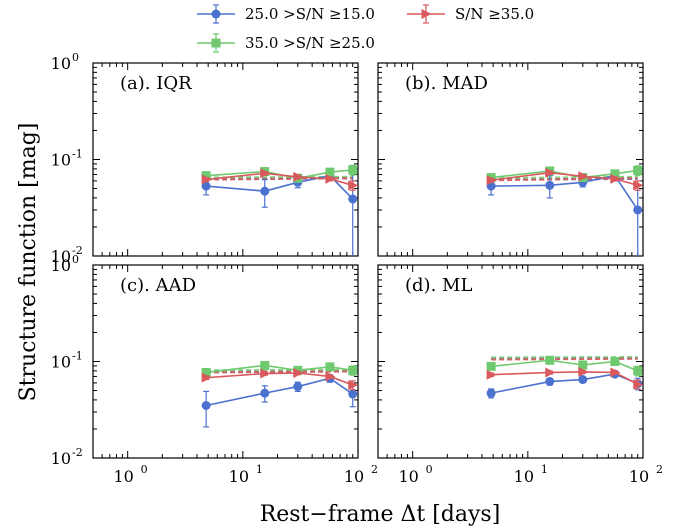 The height and width of the screenshot is (531, 689). Describe the element at coordinates (158, 285) in the screenshot. I see `panel-label: (c). AAD` at that location.